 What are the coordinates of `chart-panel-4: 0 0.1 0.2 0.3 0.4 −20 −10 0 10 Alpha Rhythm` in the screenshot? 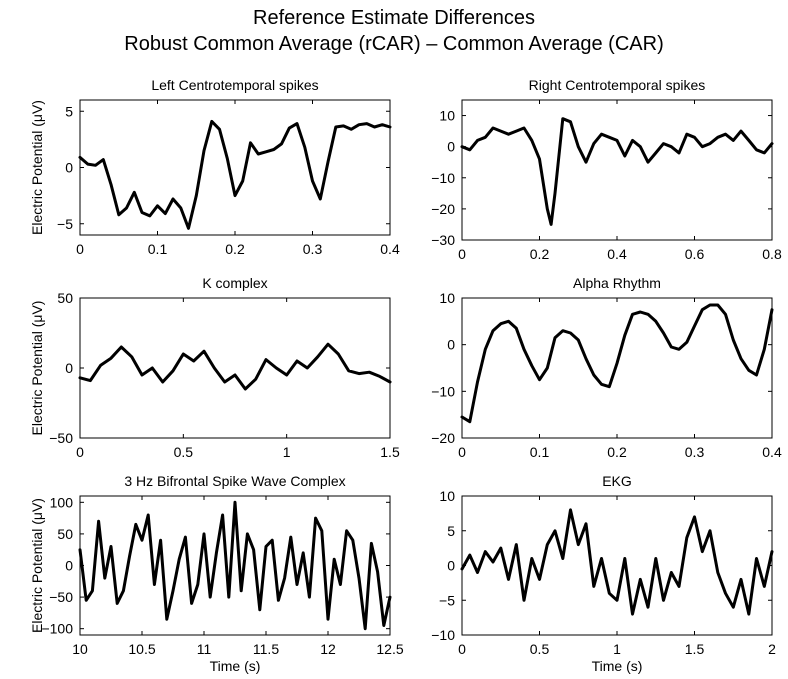 It's located at (606, 367).